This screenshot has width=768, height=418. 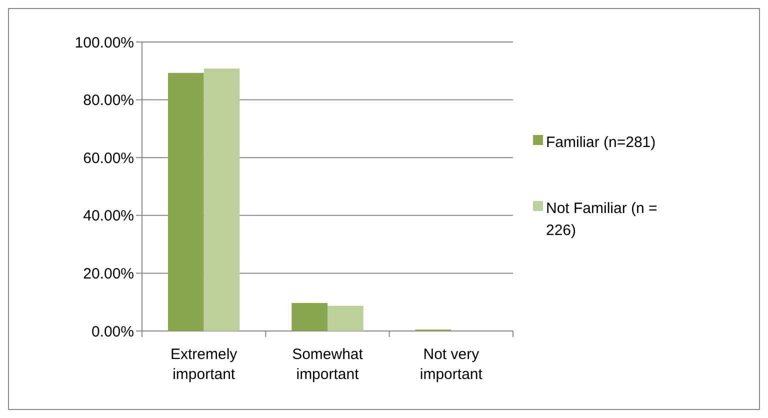 What do you see at coordinates (602, 219) in the screenshot?
I see `legend-label: Not Familiar (n = 226)` at bounding box center [602, 219].